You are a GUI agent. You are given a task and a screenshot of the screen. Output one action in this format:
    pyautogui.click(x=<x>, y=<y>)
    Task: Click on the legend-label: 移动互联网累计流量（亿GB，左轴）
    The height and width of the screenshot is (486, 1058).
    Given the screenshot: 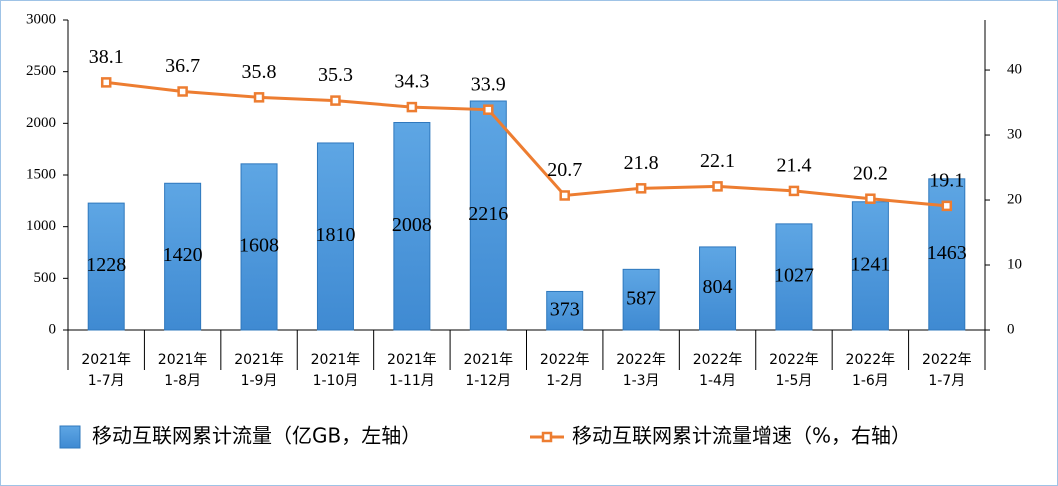 What is the action you would take?
    pyautogui.click(x=256, y=436)
    